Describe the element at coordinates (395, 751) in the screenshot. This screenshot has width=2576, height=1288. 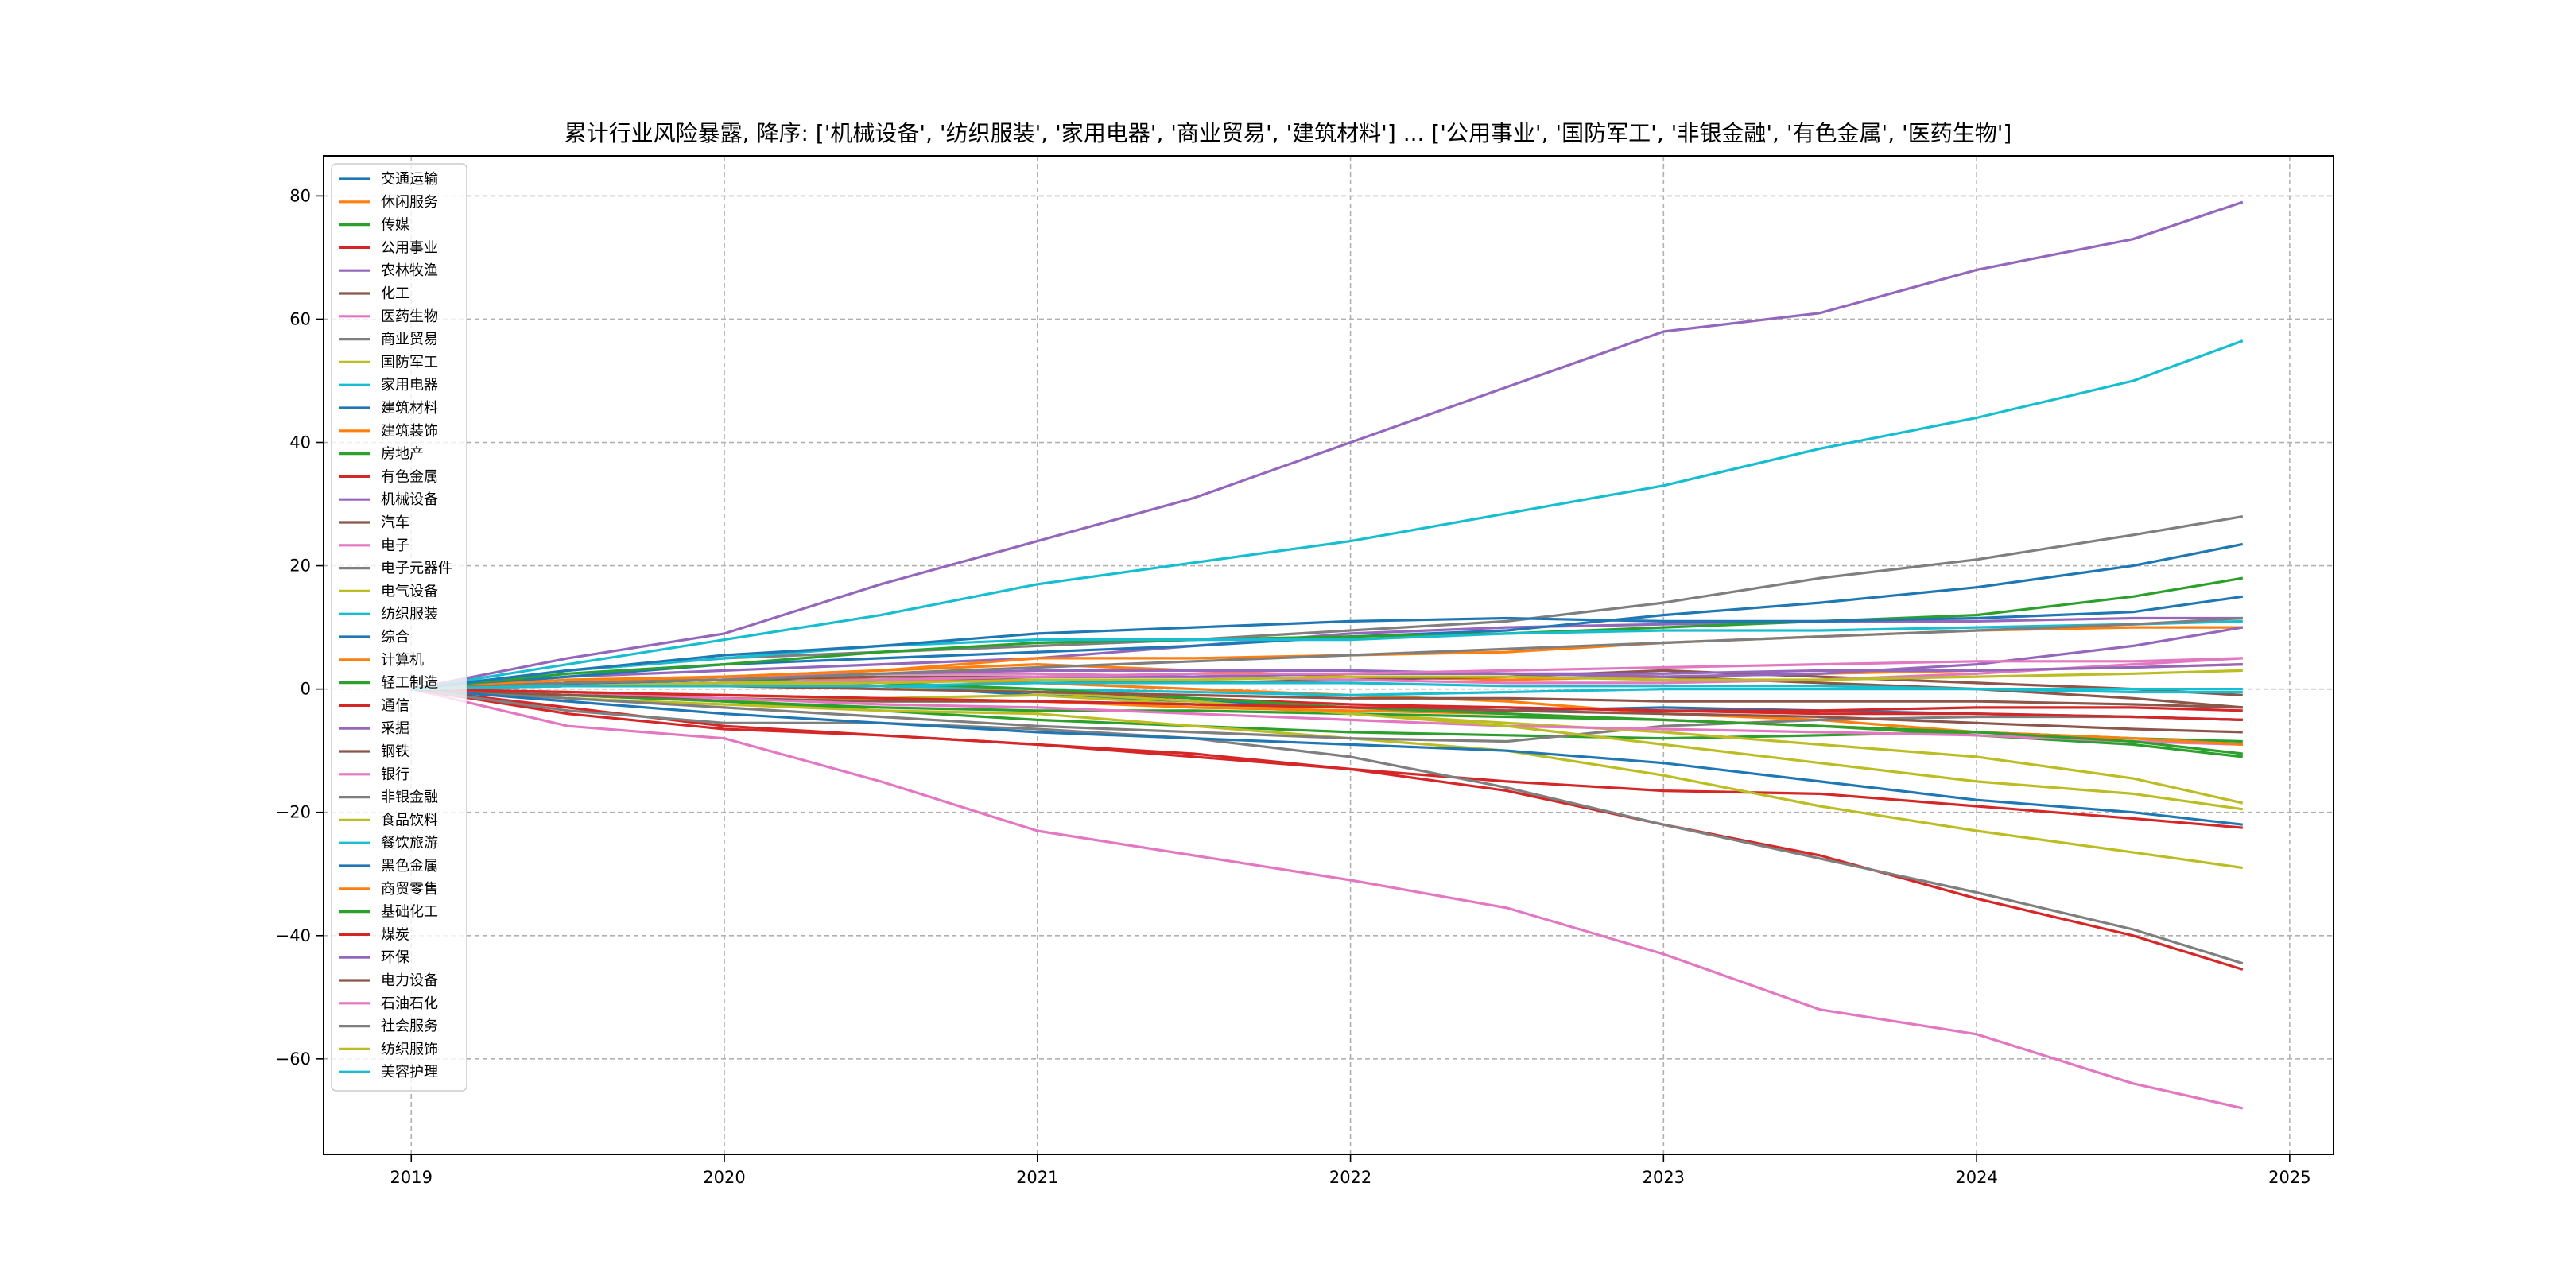
I see `legend-label: 钢铁` at that location.